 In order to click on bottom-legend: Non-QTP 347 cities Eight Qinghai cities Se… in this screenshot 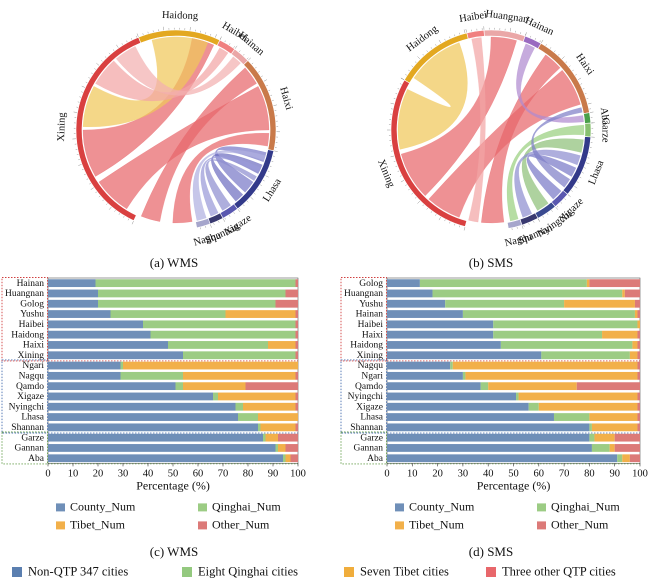, I will do `click(314, 571)`.